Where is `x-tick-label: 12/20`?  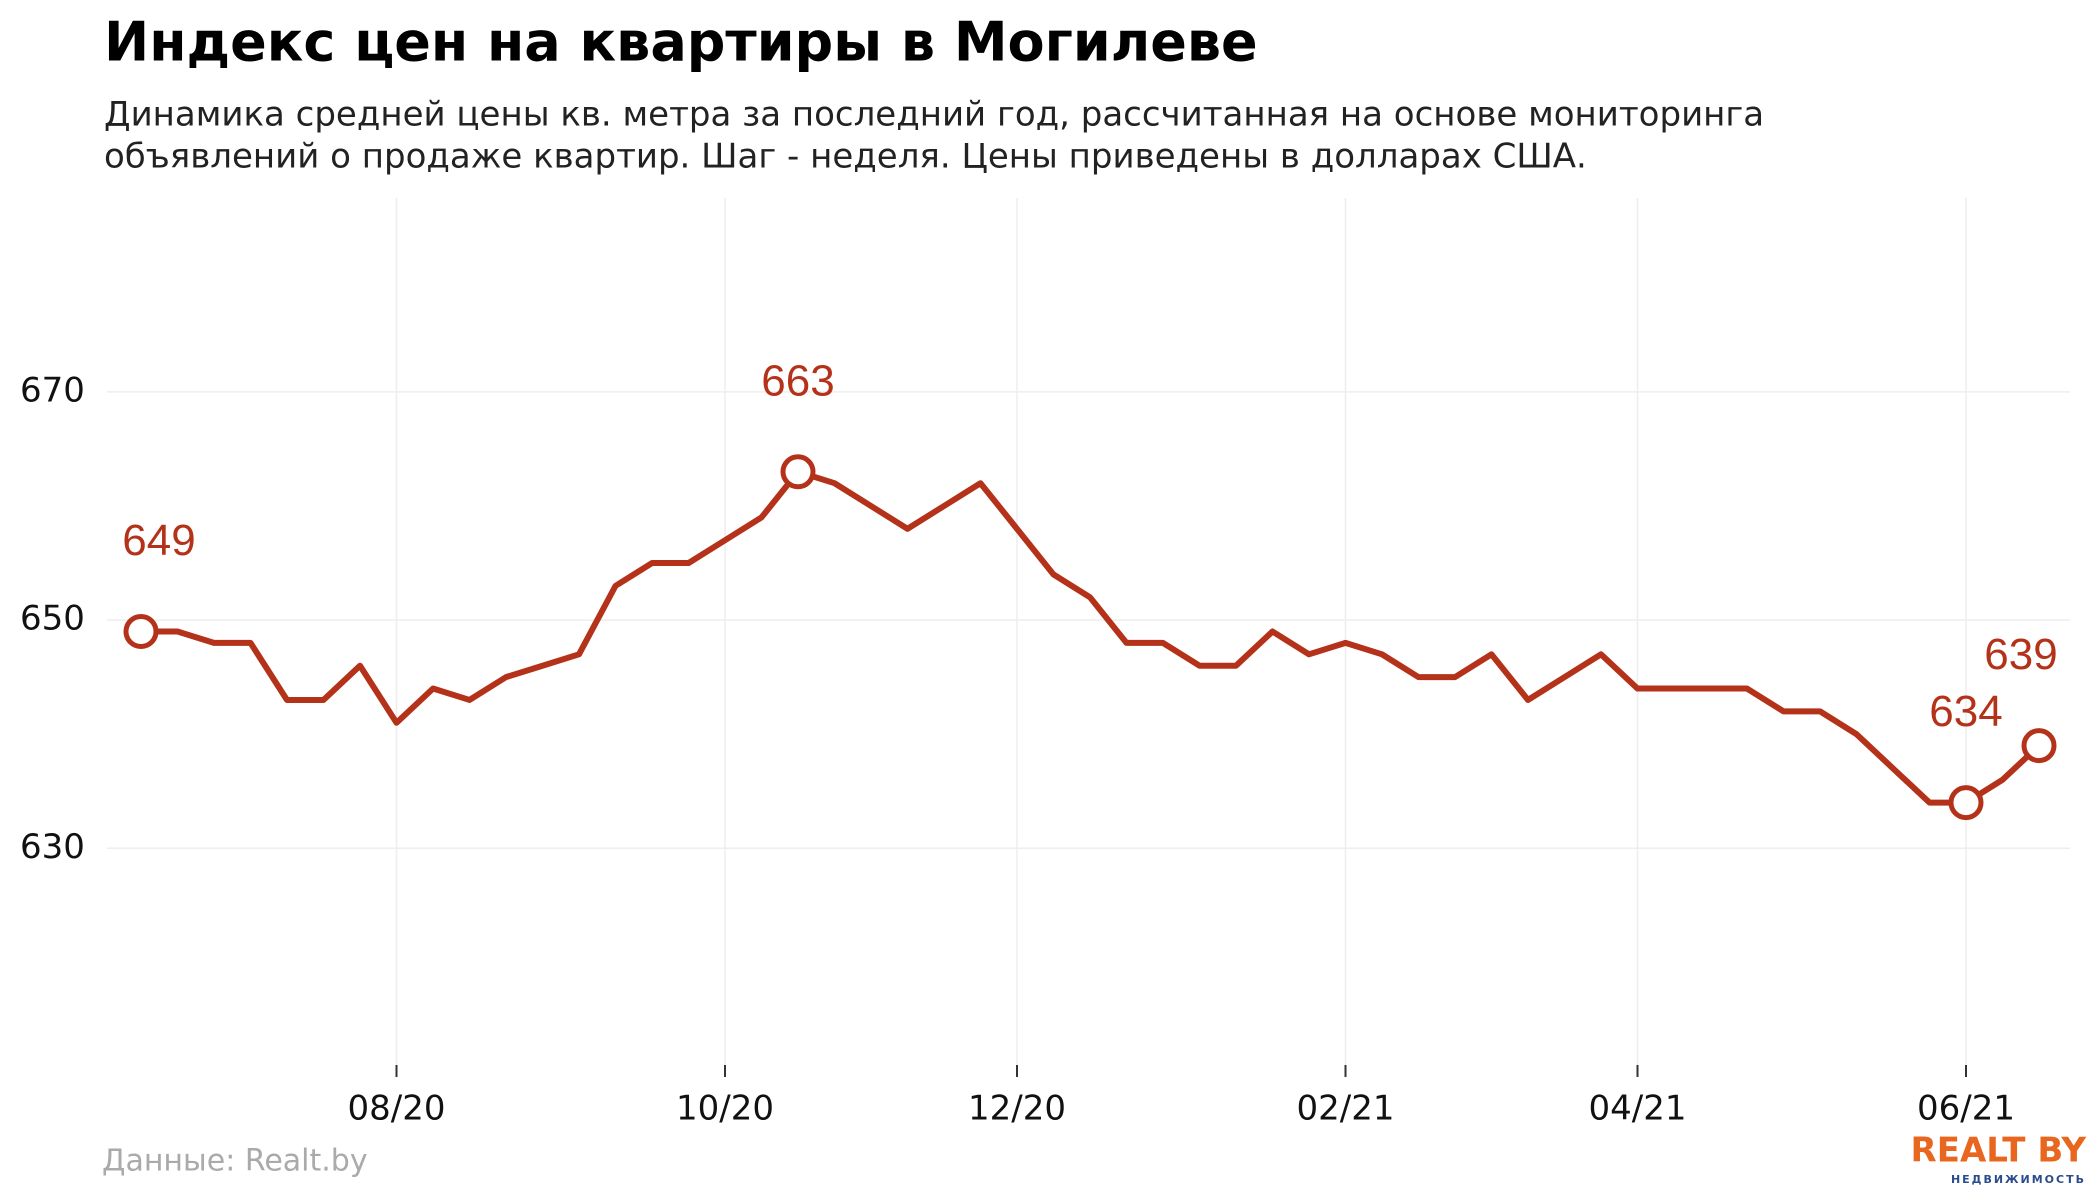 x-tick-label: 12/20 is located at coordinates (1017, 1109).